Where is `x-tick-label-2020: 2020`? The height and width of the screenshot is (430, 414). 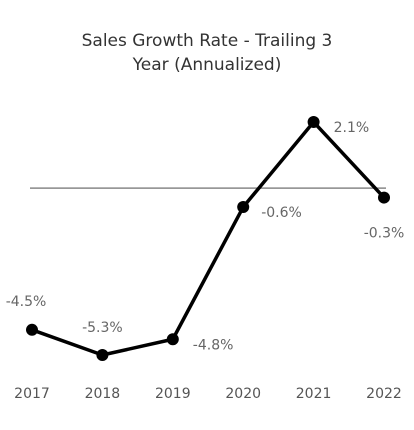
x-tick-label-2020: 2020 is located at coordinates (243, 394).